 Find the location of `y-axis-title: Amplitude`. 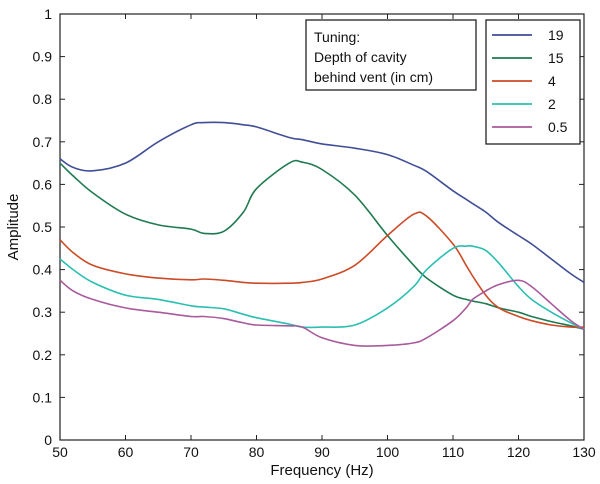

y-axis-title: Amplitude is located at coordinates (13, 227).